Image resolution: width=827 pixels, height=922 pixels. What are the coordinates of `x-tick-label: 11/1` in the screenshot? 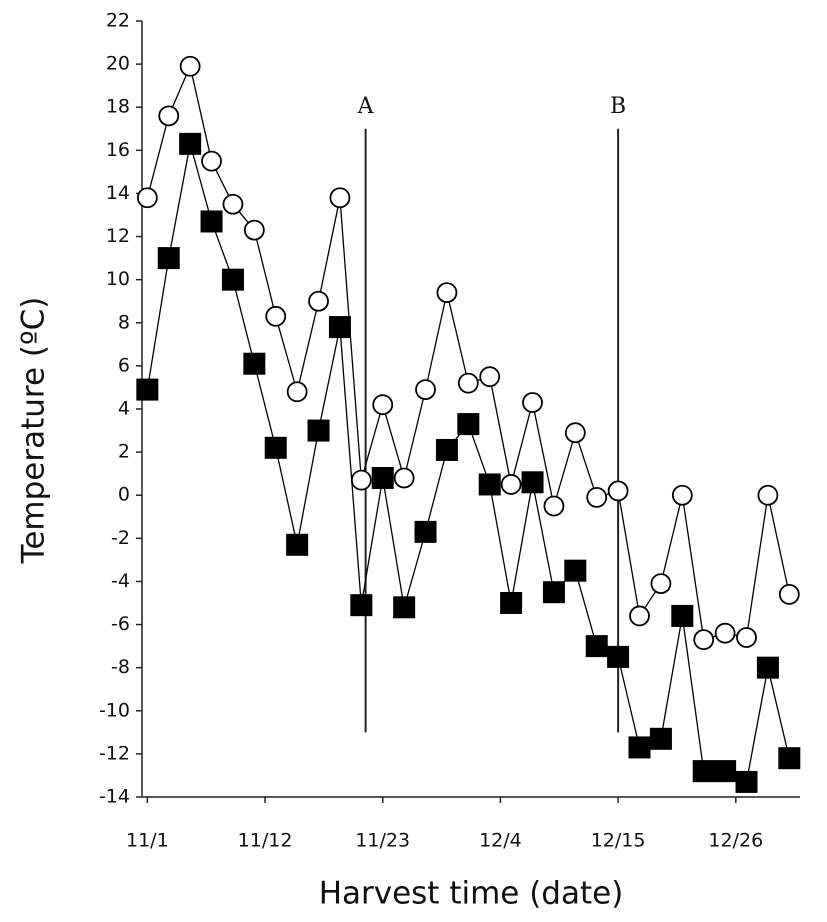 It's located at (147, 841).